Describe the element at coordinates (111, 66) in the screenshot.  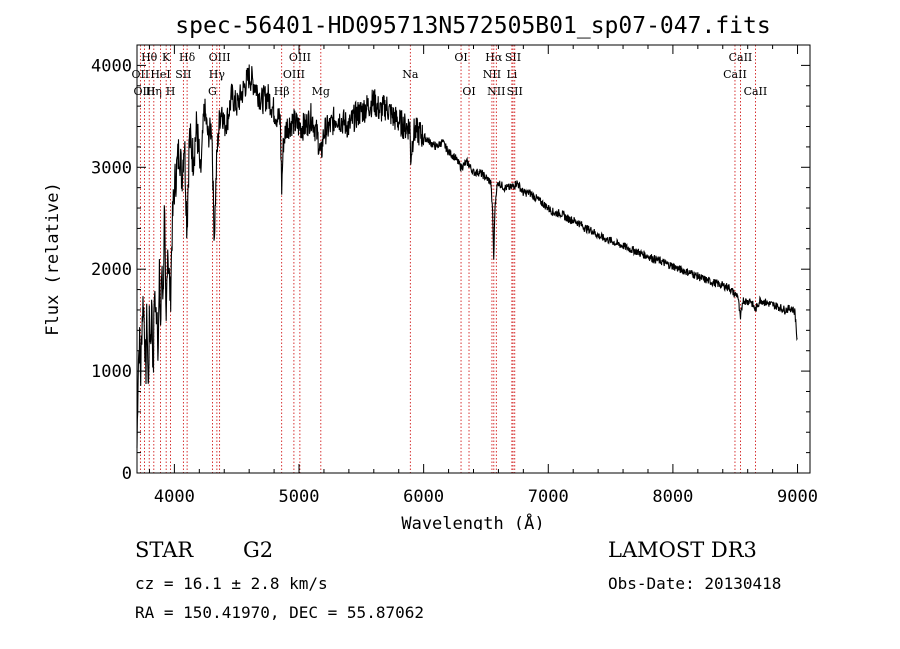
I see `y-tick-label: 4000` at that location.